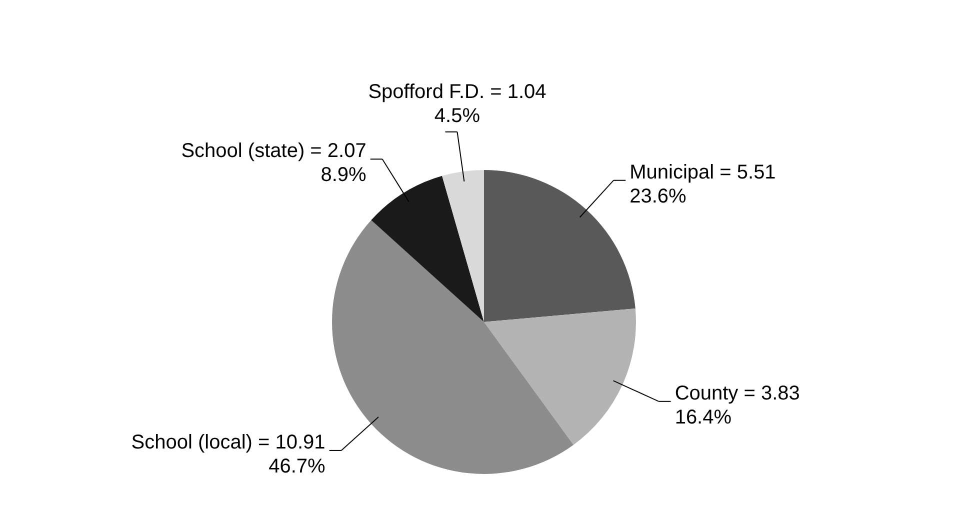  I want to click on slice-label: School (local) = 10.91 46.7%, so click(228, 454).